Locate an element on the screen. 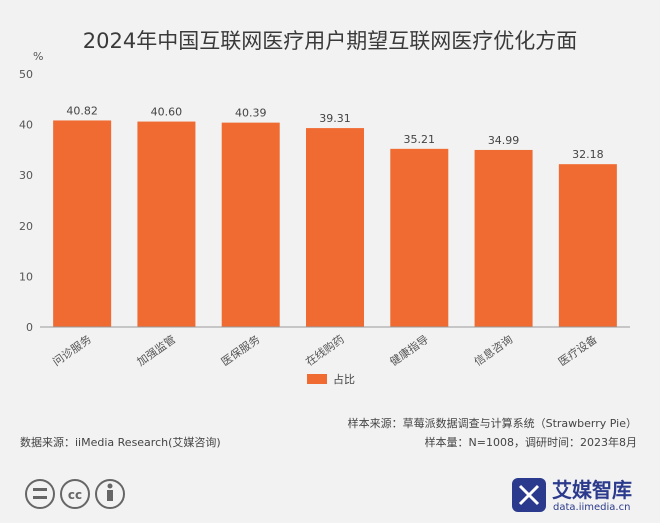  category-label: 信息咨询 is located at coordinates (493, 350).